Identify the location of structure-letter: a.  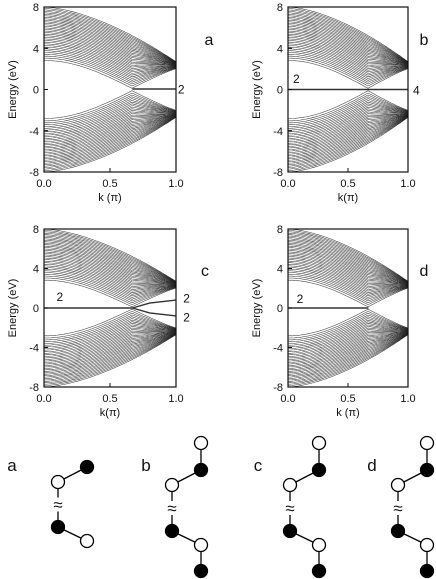
(12, 465).